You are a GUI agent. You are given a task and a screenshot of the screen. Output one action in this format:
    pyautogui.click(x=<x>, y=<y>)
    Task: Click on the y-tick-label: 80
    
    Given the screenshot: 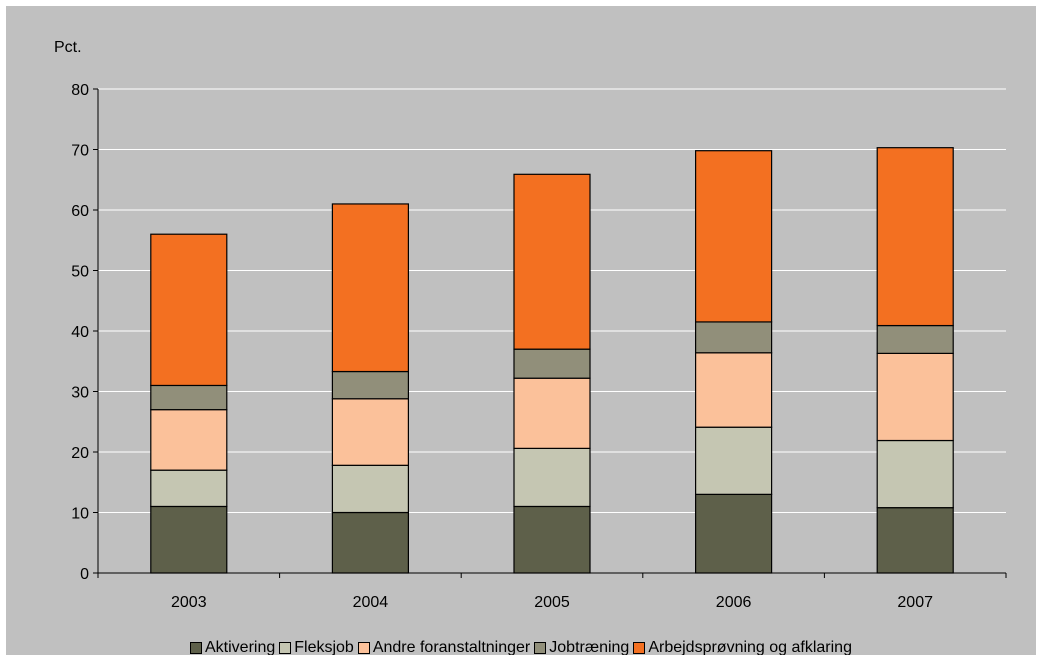 What is the action you would take?
    pyautogui.click(x=80, y=90)
    